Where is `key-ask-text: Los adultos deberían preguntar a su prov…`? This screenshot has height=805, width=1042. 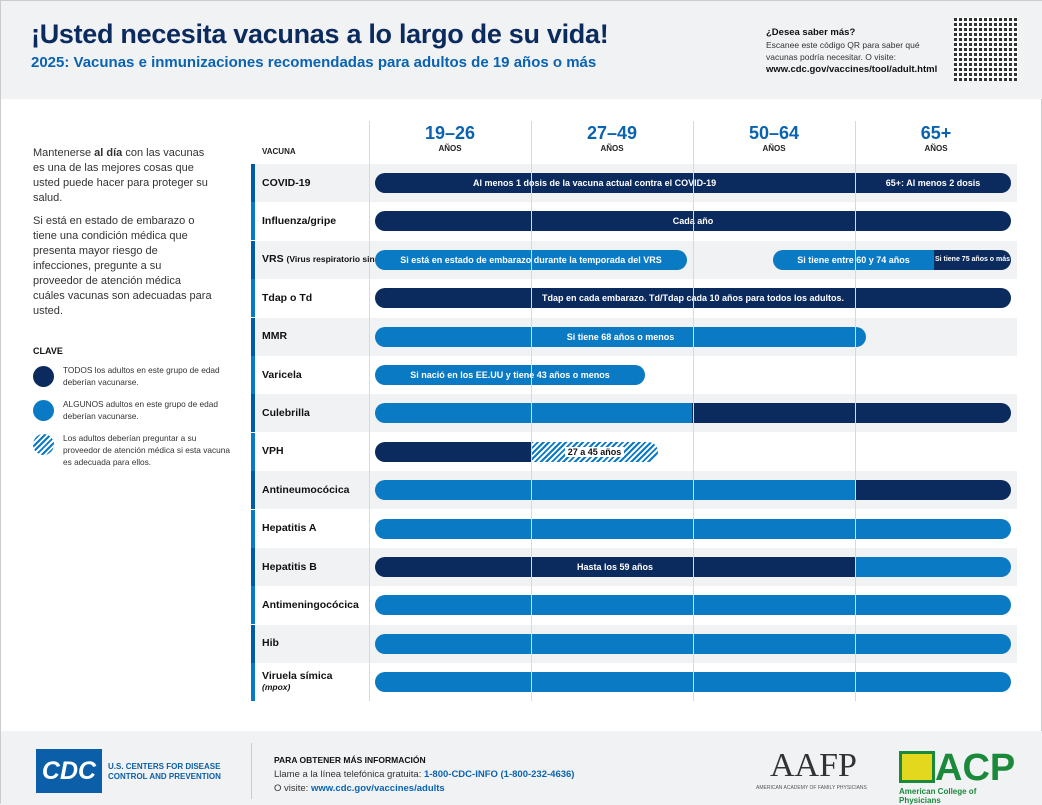
key-ask-text: Los adultos deberían preguntar a su prov… is located at coordinates (146, 450).